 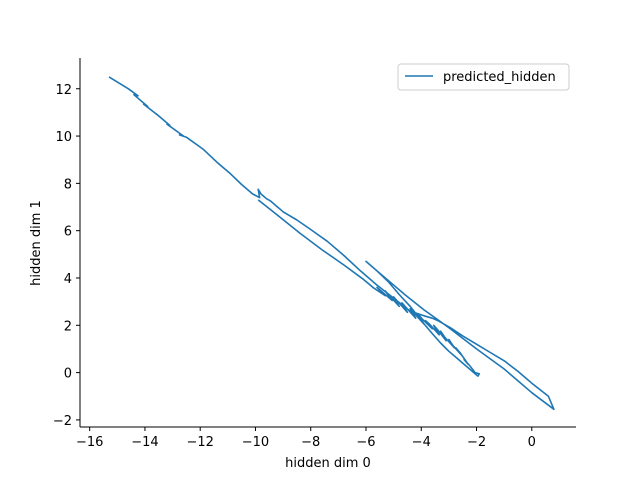 I want to click on x-tick-label: −12, so click(x=199, y=442).